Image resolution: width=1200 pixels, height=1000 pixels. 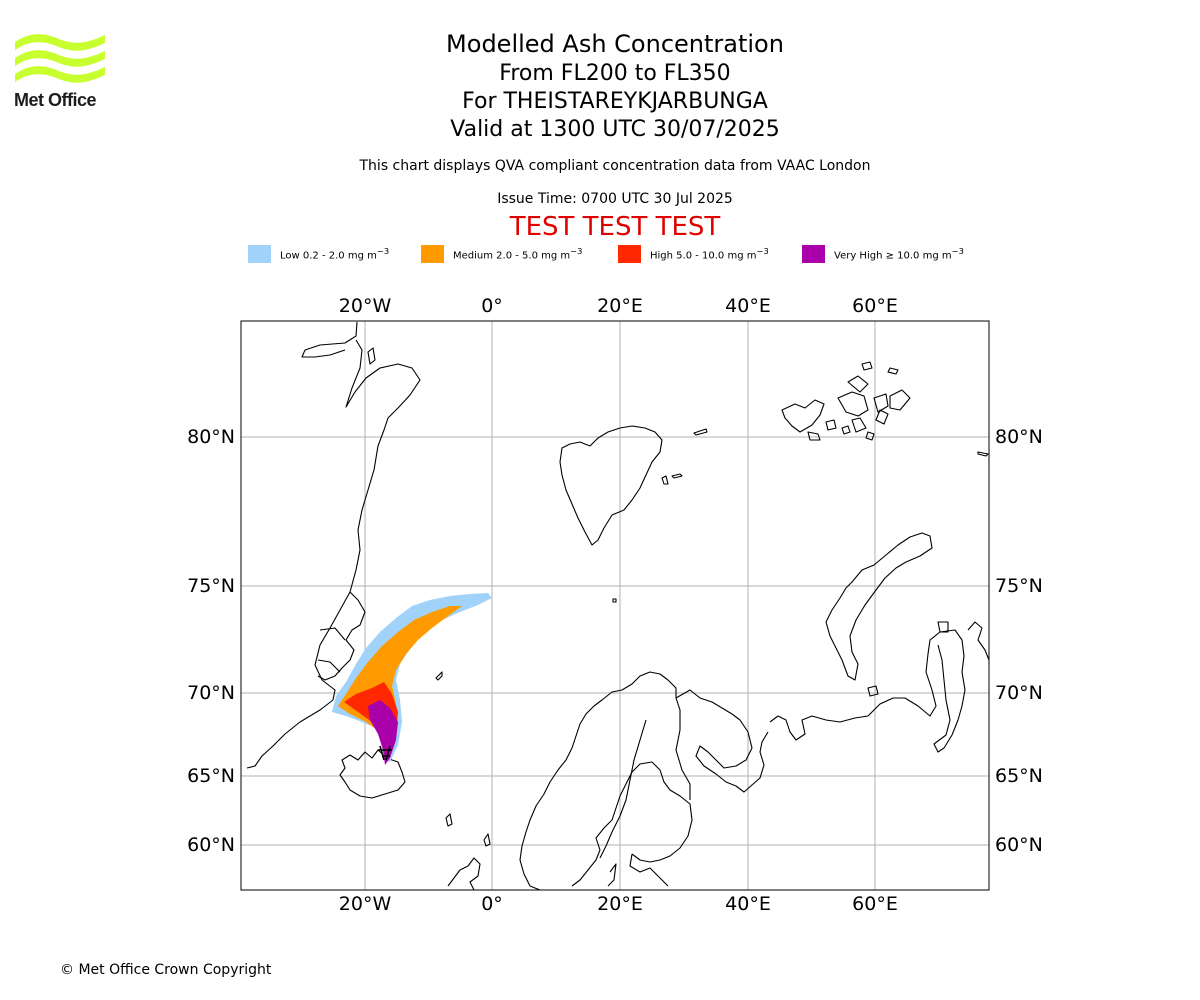 I want to click on lon-labels-bottom: 20°W 0° 20°E 40°E 60°E, so click(x=618, y=904).